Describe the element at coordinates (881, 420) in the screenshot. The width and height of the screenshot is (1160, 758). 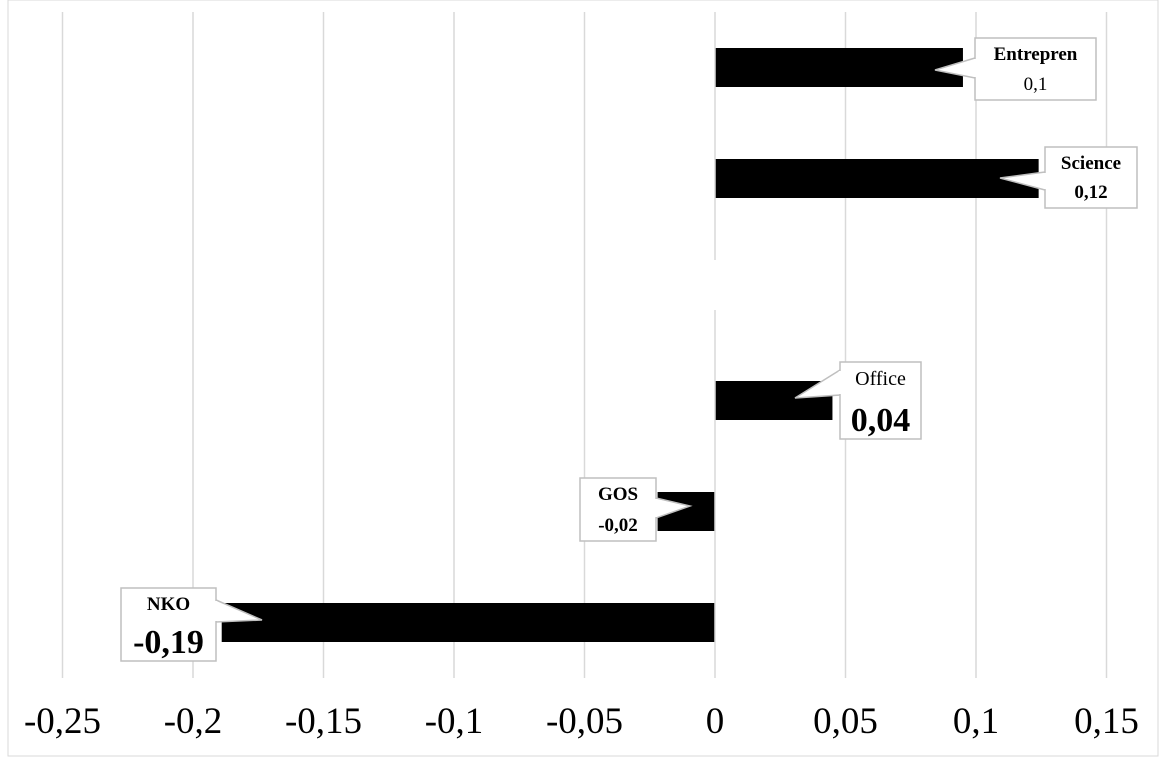
I see `data-label-value: 0,04` at that location.